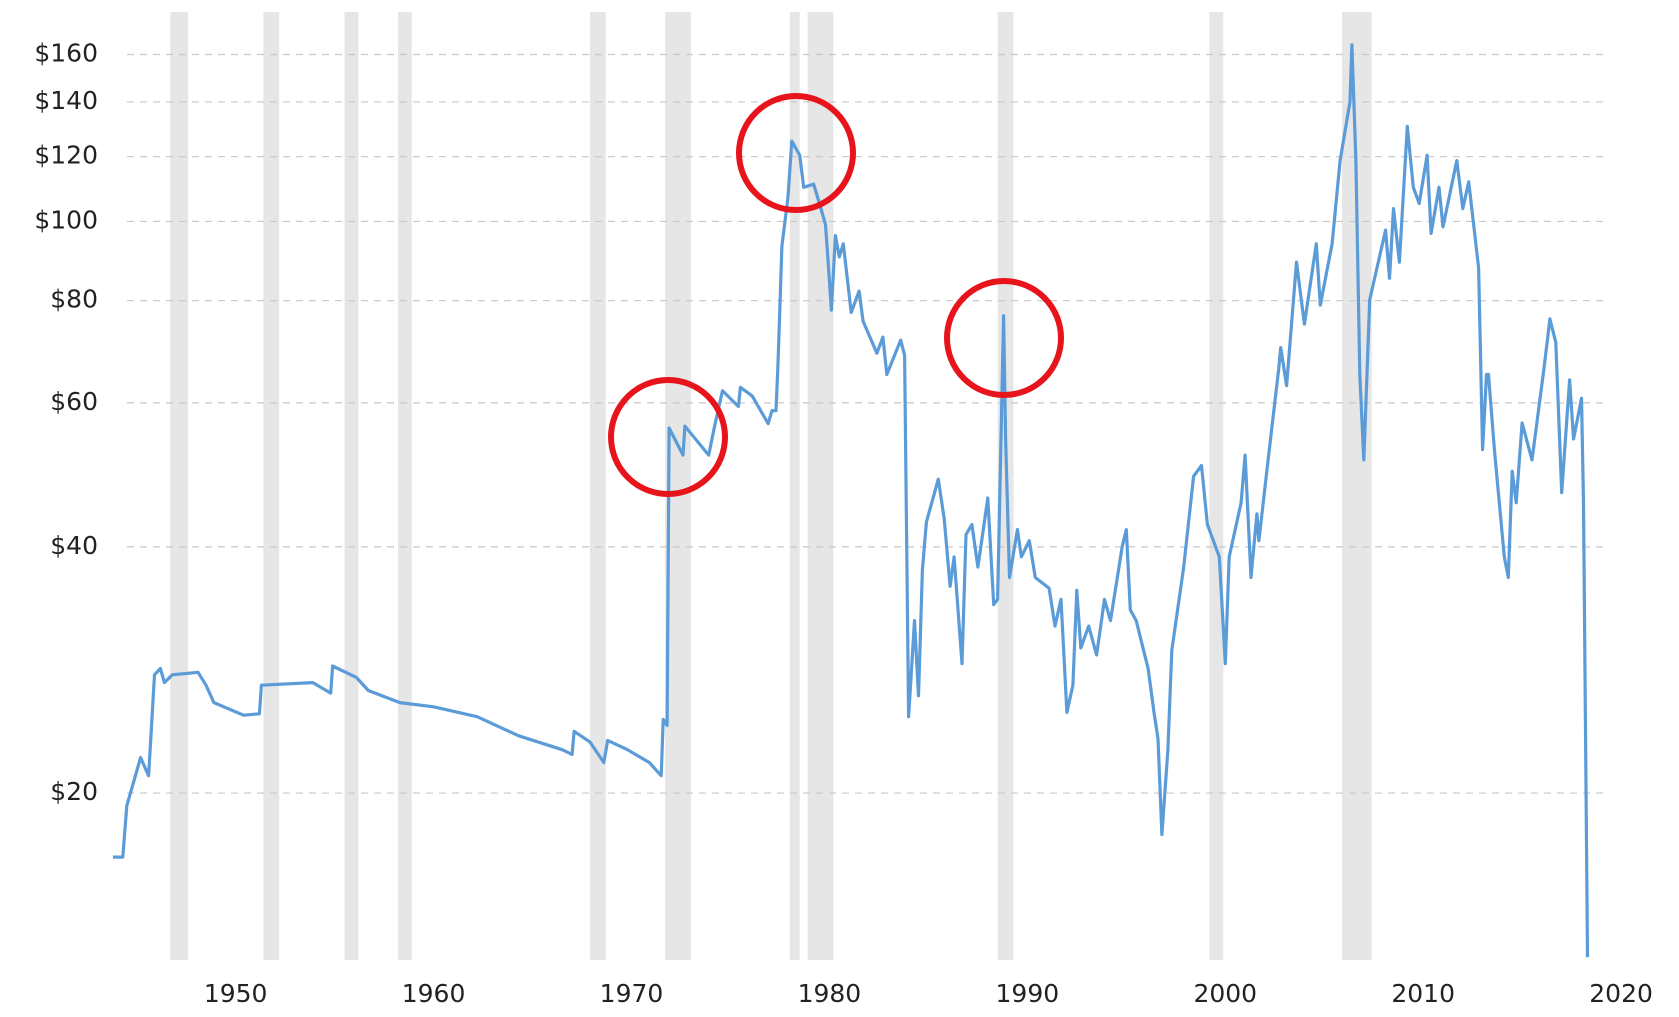 Image resolution: width=1679 pixels, height=1017 pixels. What do you see at coordinates (434, 993) in the screenshot?
I see `x-tick-label: 1960` at bounding box center [434, 993].